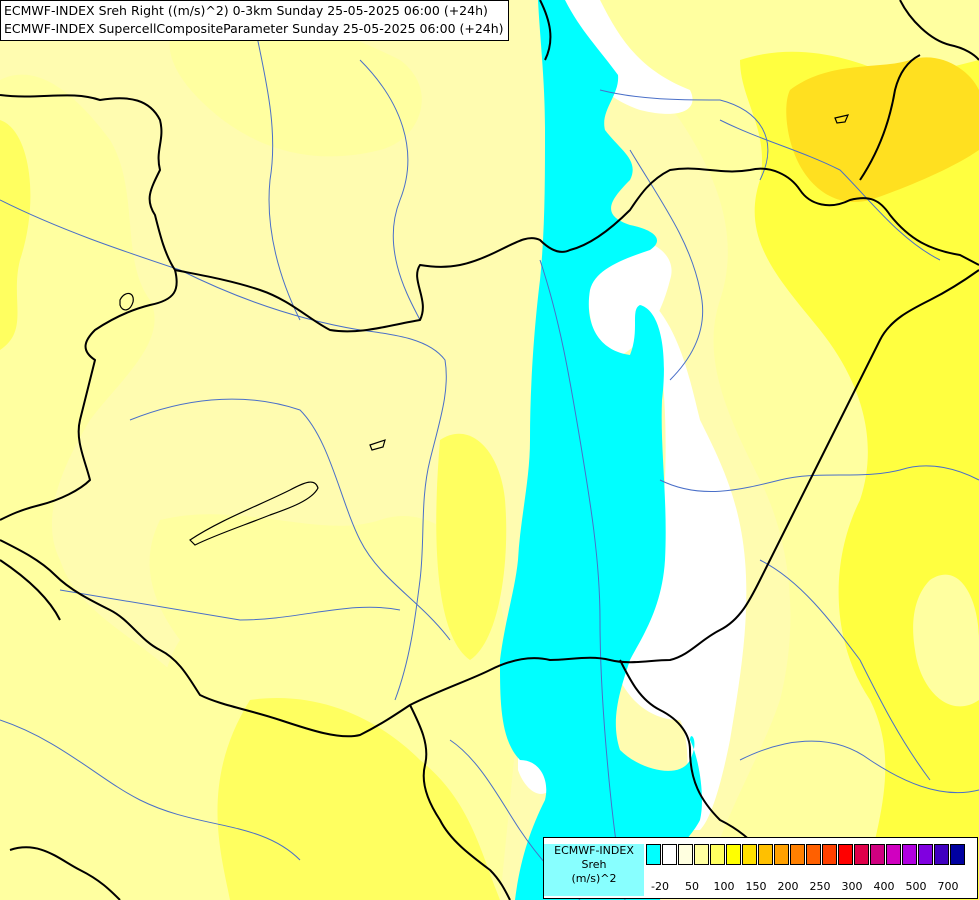 The height and width of the screenshot is (900, 979). I want to click on shading-white-center, so click(630, 298).